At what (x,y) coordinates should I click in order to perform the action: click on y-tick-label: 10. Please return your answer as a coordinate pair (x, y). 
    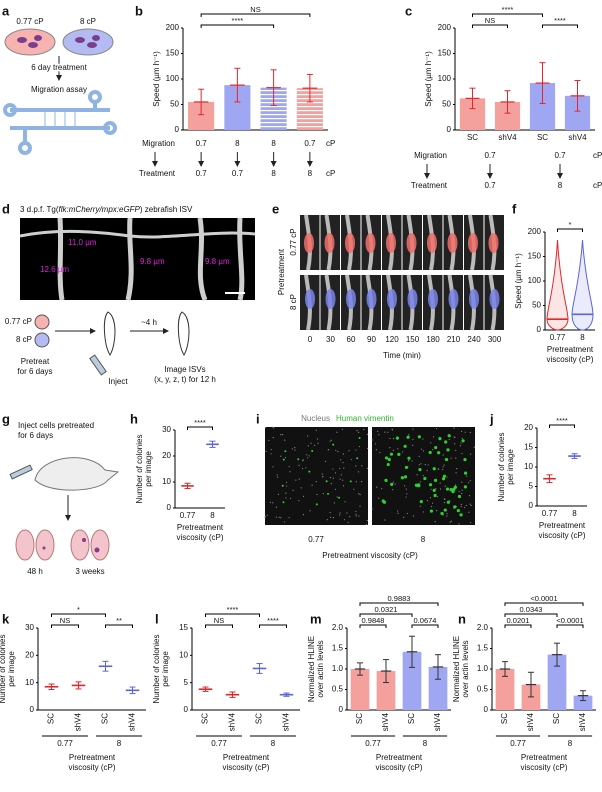
    Looking at the image, I should click on (166, 481).